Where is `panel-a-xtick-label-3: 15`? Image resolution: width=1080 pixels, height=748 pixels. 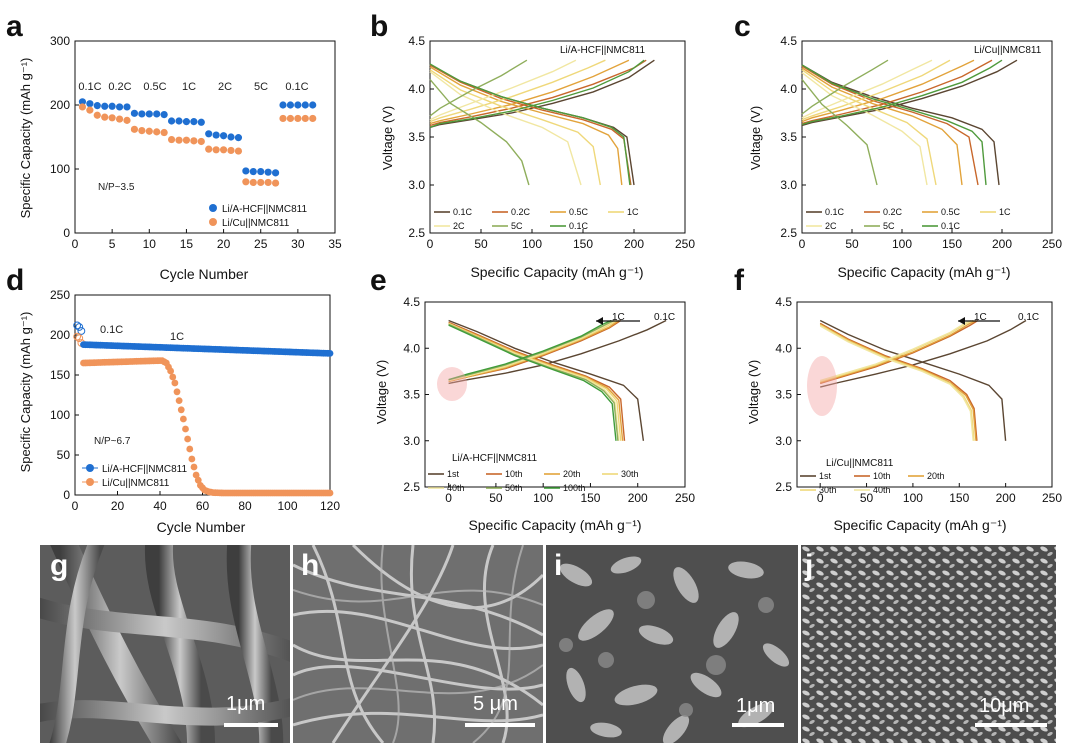 panel-a-xtick-label-3: 15 is located at coordinates (187, 244).